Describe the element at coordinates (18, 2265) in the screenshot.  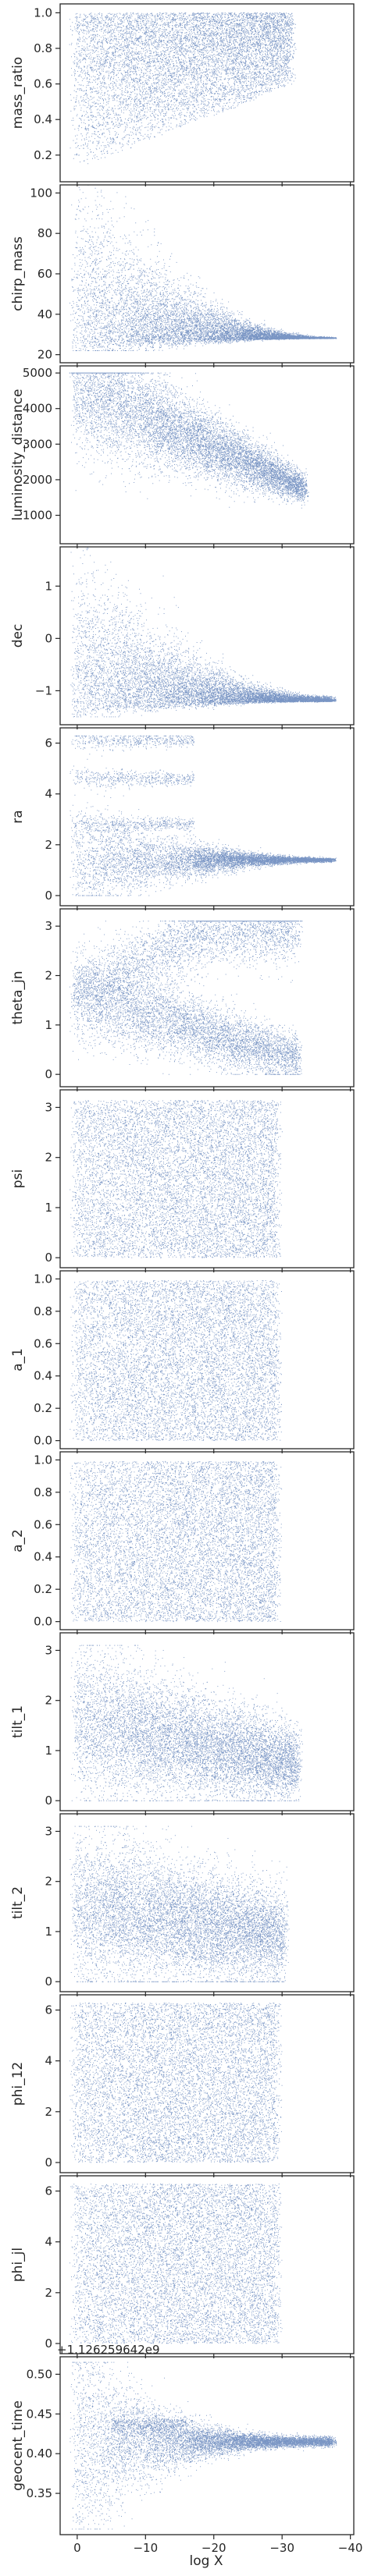
I see `y-axis-label: phi_jl` at that location.